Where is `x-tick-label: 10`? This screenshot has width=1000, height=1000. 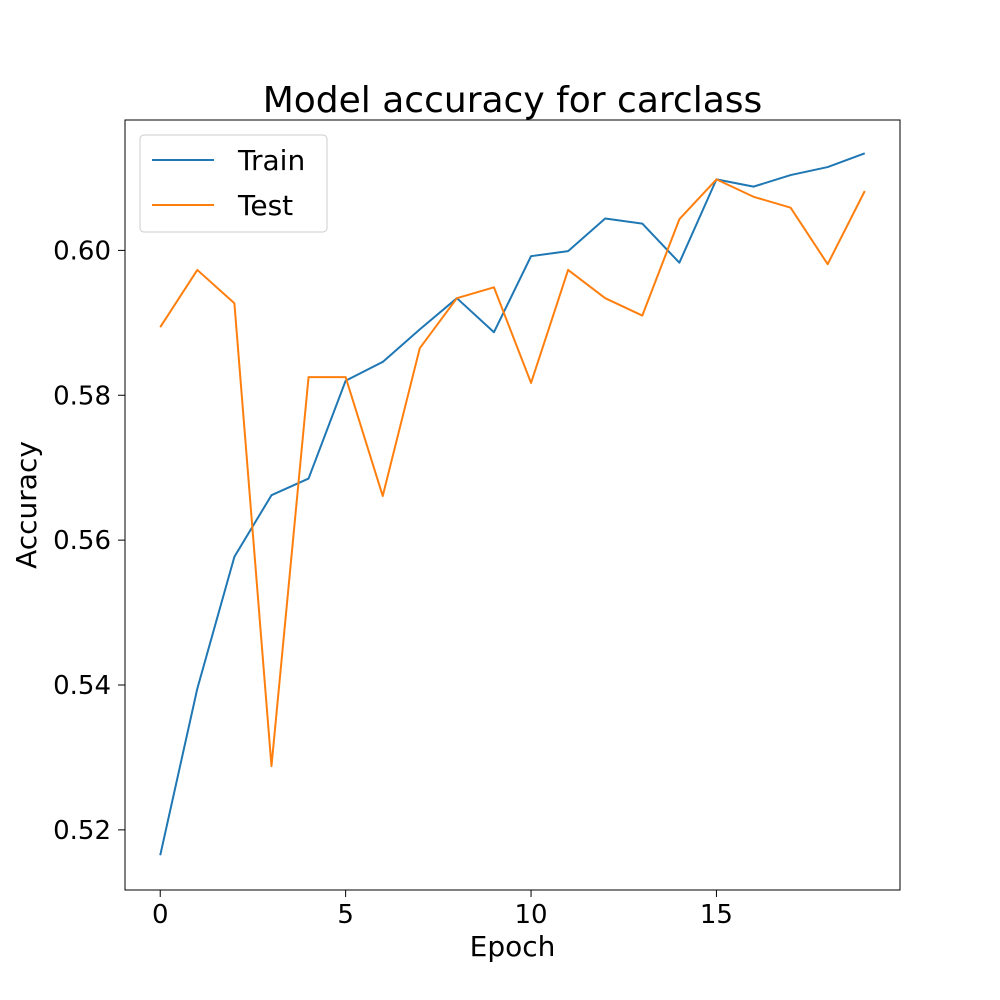
x-tick-label: 10 is located at coordinates (530, 915).